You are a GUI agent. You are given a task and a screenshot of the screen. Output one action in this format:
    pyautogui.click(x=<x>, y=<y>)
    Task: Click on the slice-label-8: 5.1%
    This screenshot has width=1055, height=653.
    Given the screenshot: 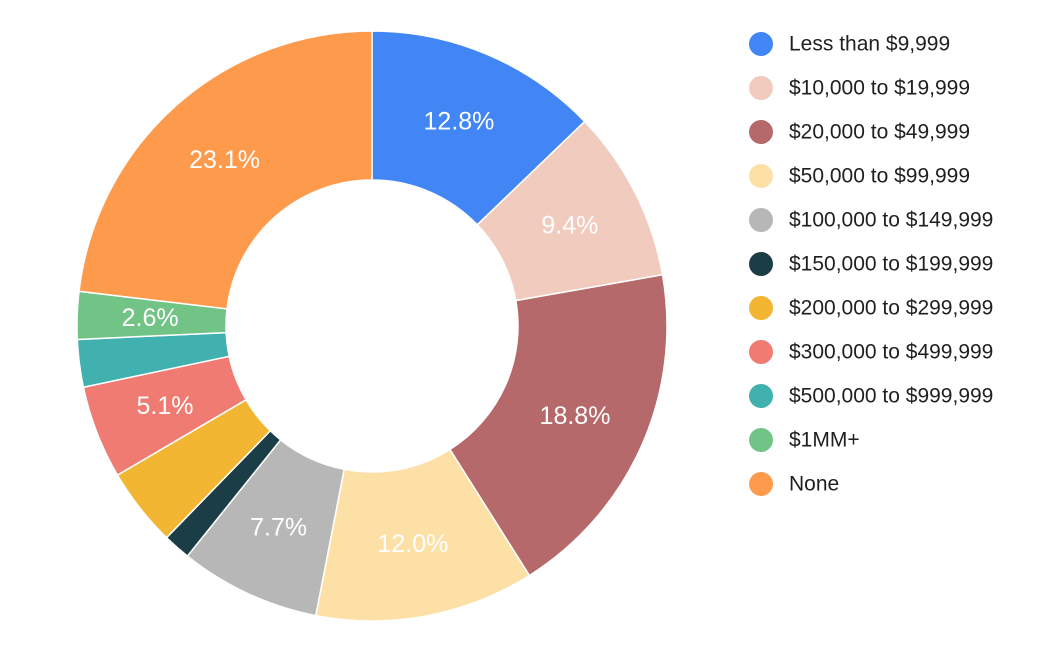 What is the action you would take?
    pyautogui.click(x=164, y=406)
    